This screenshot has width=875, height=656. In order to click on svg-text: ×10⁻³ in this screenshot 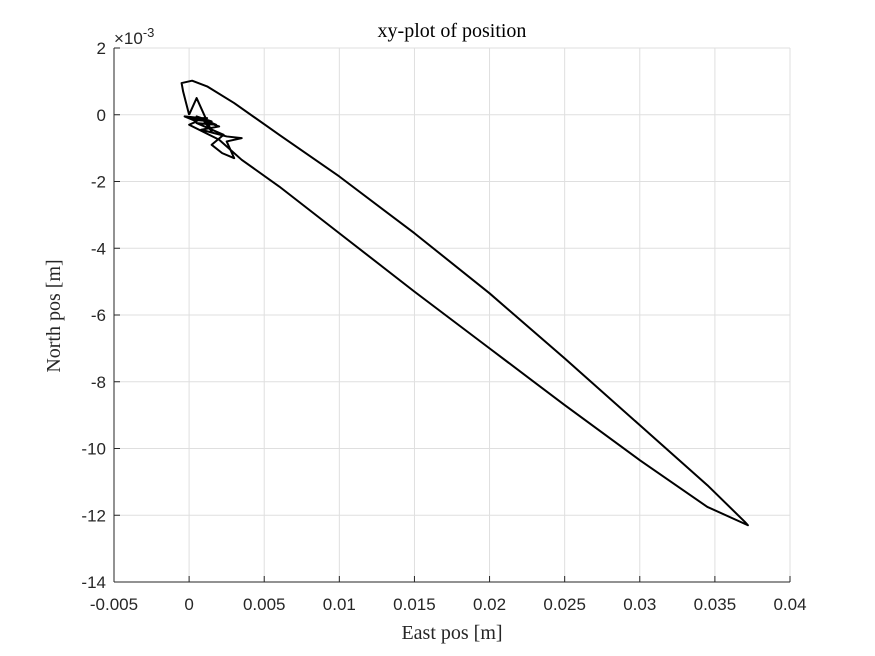, I will do `click(134, 36)`.